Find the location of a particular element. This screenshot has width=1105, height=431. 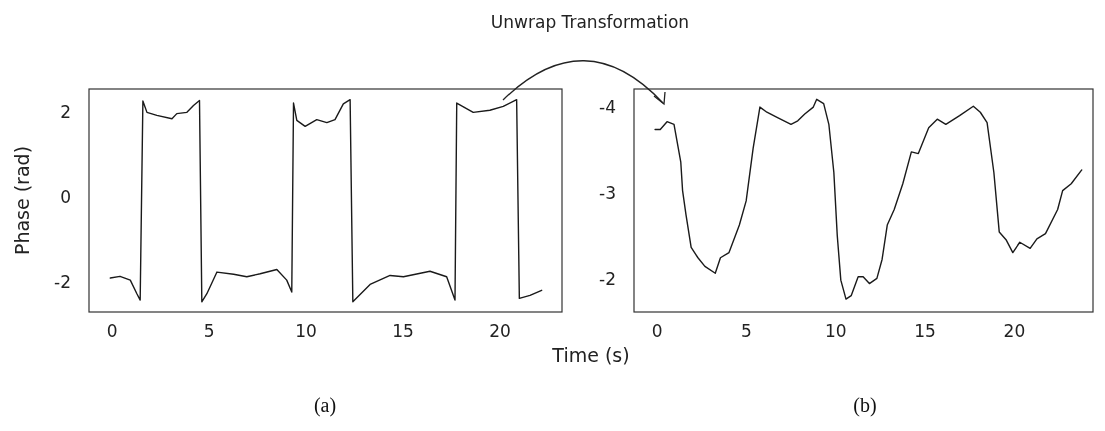

y-tick-label: 0 is located at coordinates (65, 197).